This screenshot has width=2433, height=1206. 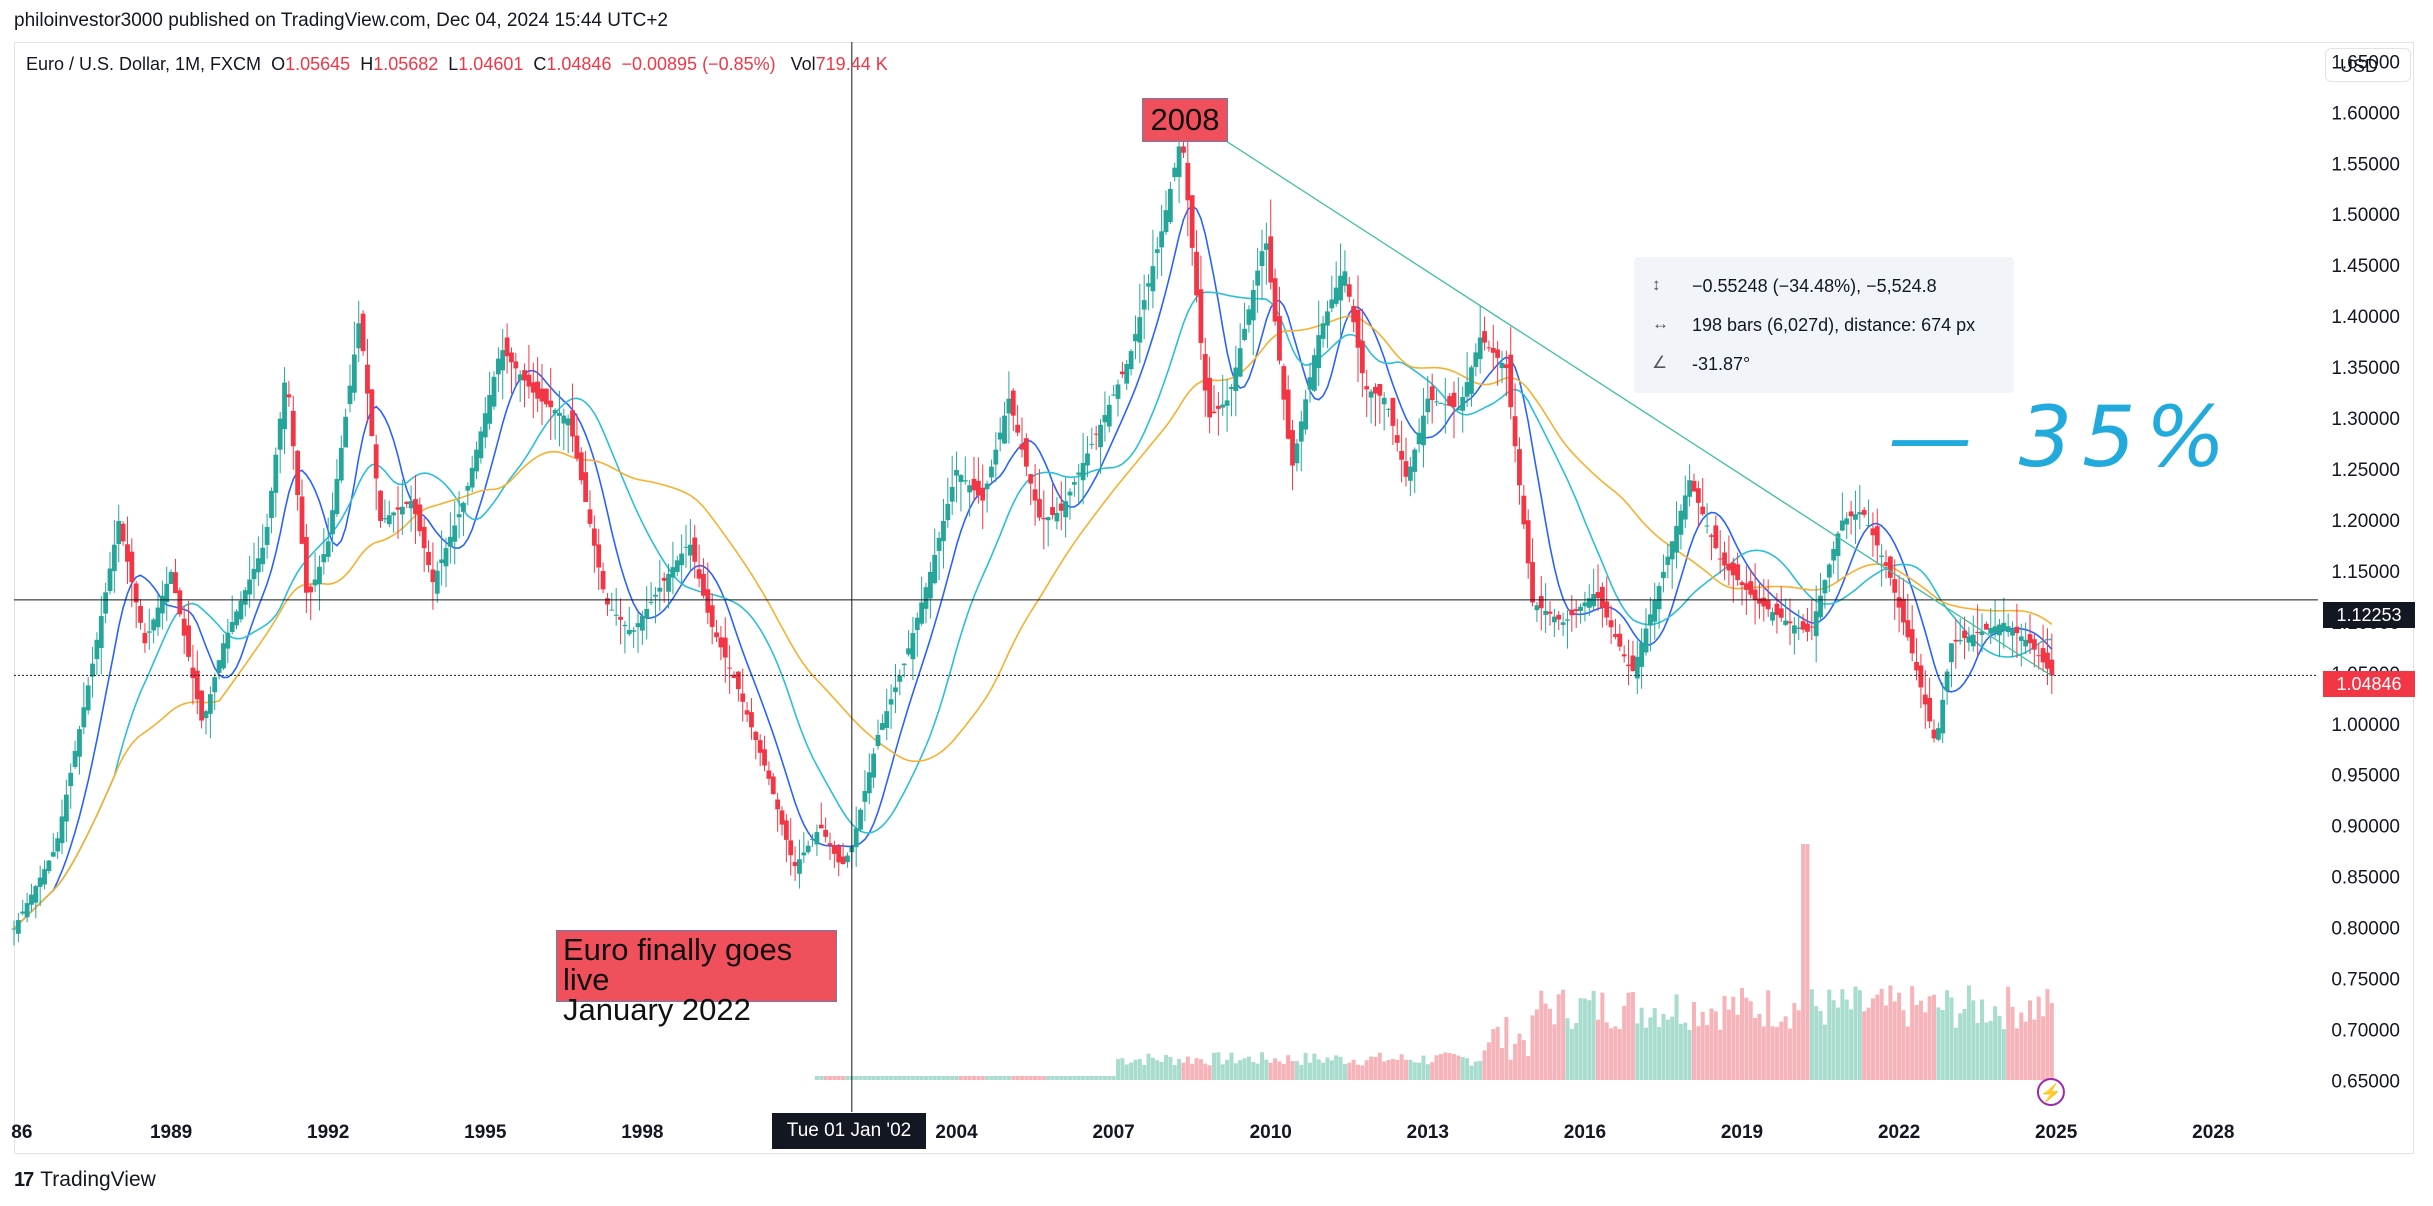 What do you see at coordinates (406, 64) in the screenshot?
I see `high-value: 1.05682` at bounding box center [406, 64].